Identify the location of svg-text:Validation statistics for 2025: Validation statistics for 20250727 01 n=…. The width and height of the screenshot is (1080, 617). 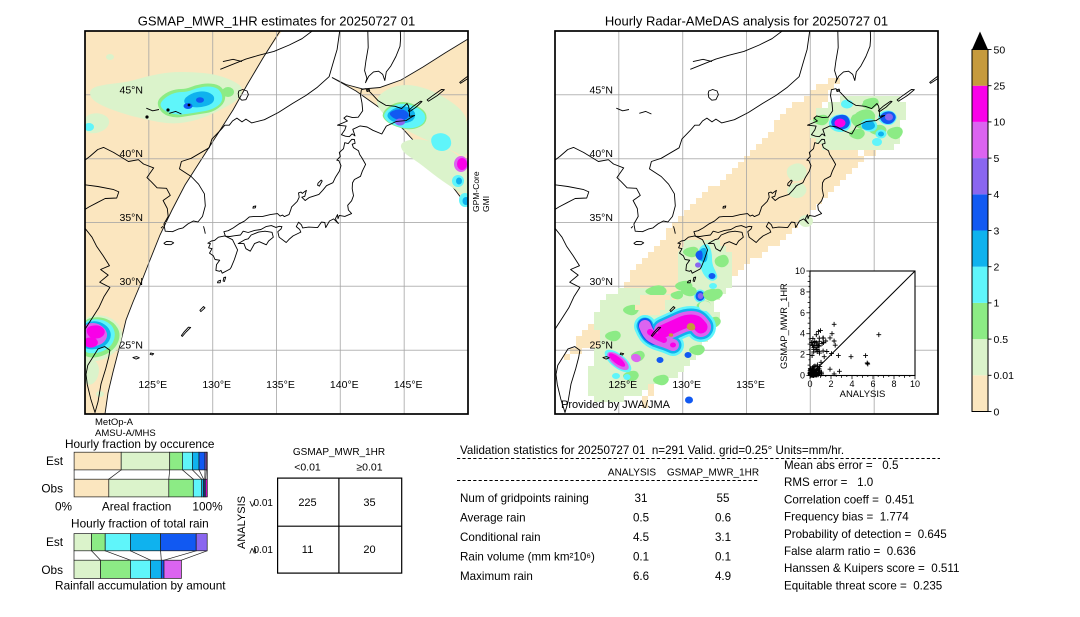
(652, 450).